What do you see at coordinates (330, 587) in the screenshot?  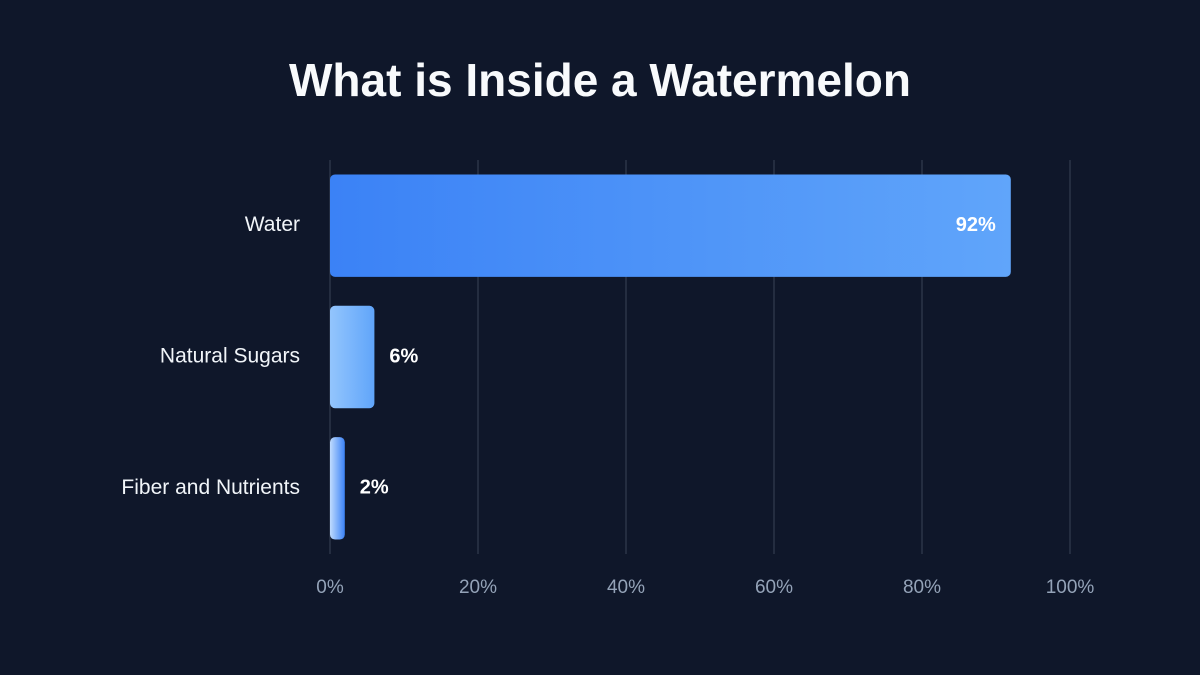 I see `x-tick-label: 0%` at bounding box center [330, 587].